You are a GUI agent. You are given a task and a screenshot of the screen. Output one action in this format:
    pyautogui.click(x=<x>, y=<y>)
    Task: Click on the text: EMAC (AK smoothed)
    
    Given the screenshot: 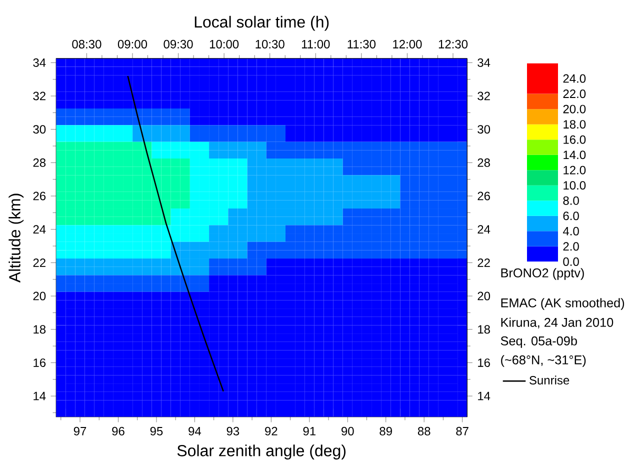 What is the action you would take?
    pyautogui.click(x=562, y=304)
    